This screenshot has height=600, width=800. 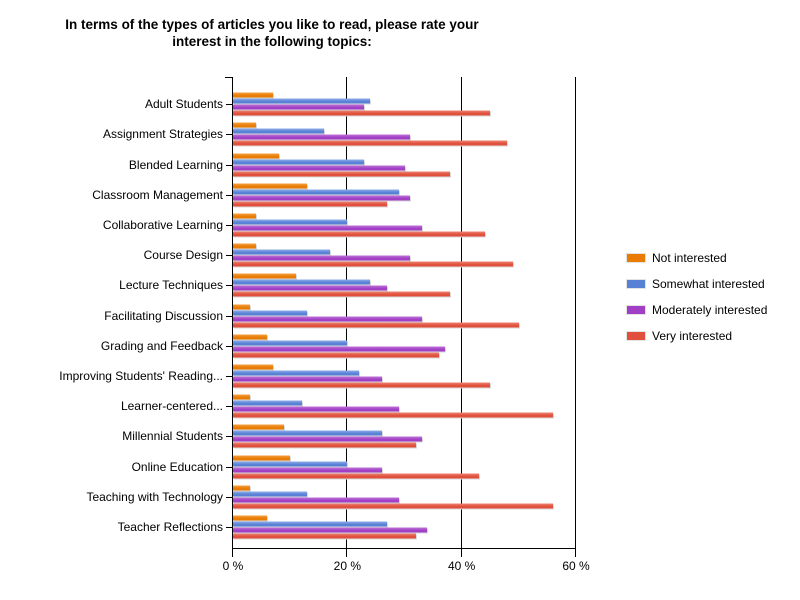 What do you see at coordinates (161, 345) in the screenshot?
I see `category-label: Grading and Feedback` at bounding box center [161, 345].